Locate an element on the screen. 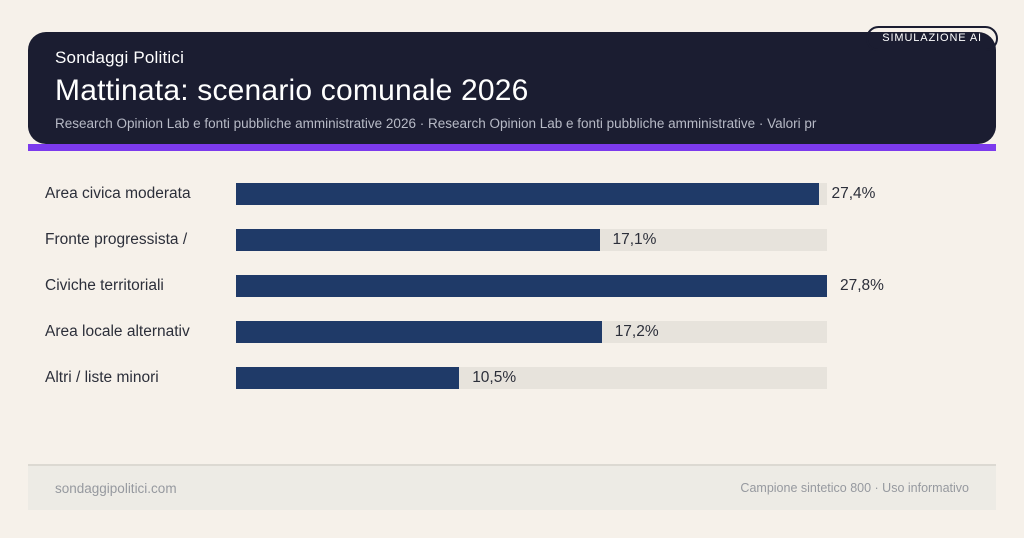 The height and width of the screenshot is (538, 1024). brand-kicker: Sondaggi Politici is located at coordinates (120, 57).